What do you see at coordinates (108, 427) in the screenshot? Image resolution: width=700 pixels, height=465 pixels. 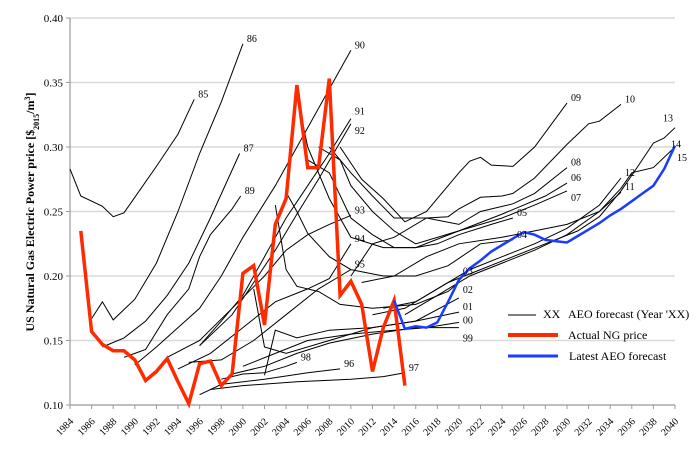 I see `x-tick-label: 1988` at bounding box center [108, 427].